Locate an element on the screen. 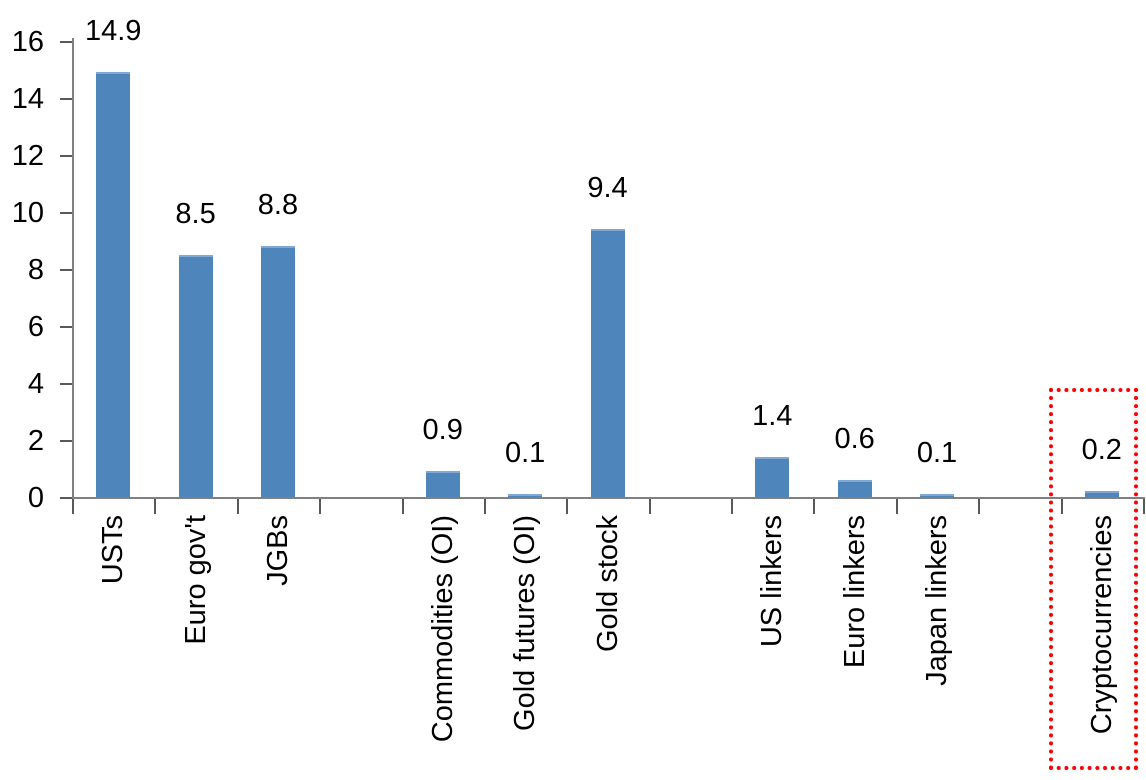 The image size is (1146, 780). y-axis-tick-label: 2 is located at coordinates (35, 441).